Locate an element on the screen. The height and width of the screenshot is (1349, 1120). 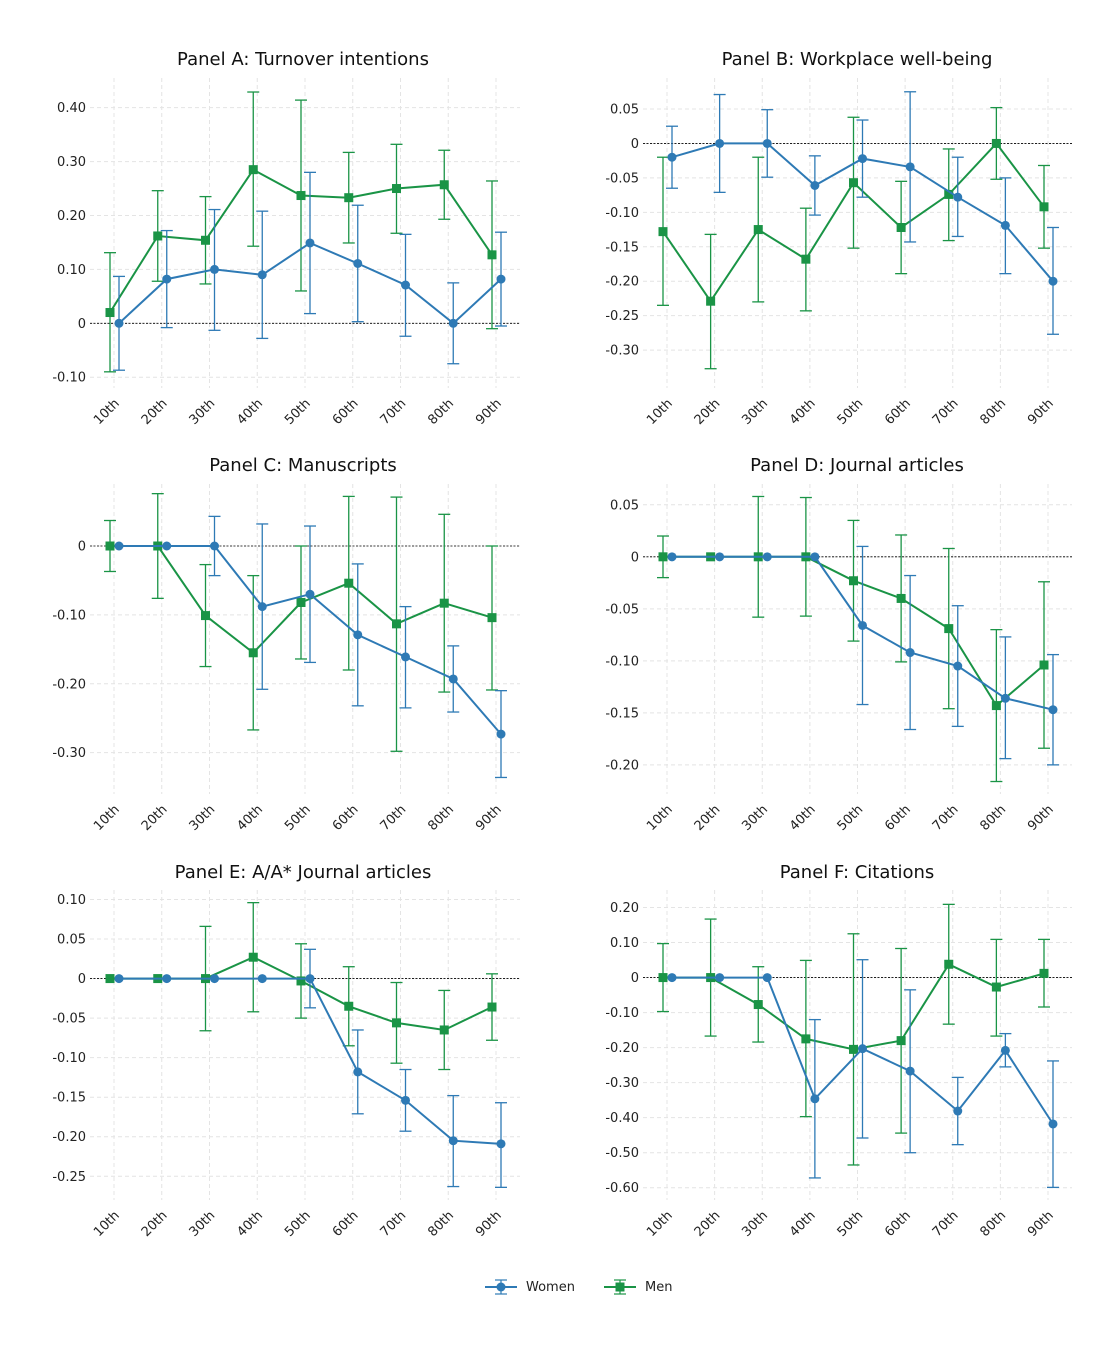
legend-marker-men is located at coordinates (620, 1287).